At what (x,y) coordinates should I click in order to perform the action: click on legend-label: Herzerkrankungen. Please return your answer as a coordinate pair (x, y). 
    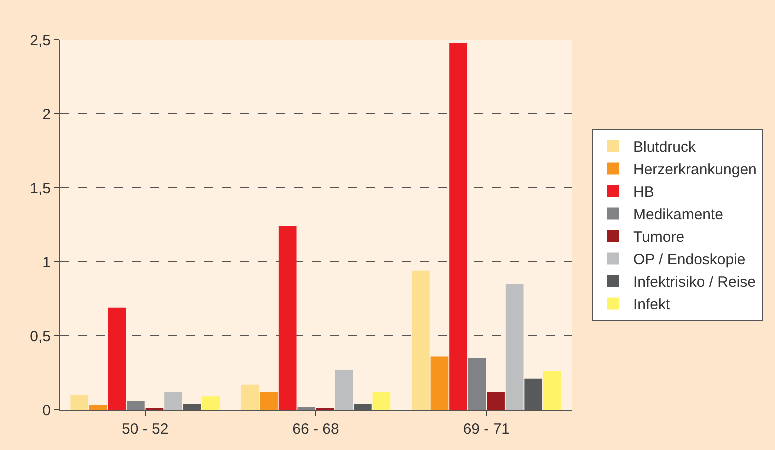
    Looking at the image, I should click on (695, 170).